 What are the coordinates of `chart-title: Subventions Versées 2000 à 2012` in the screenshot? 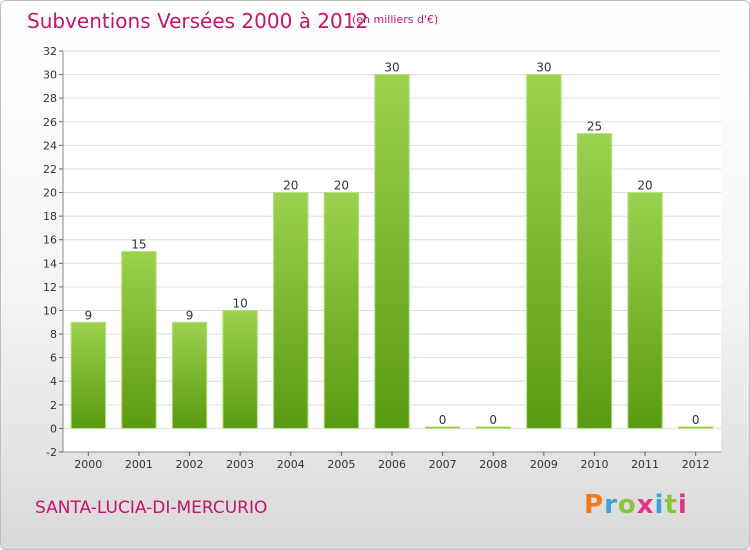 It's located at (198, 21).